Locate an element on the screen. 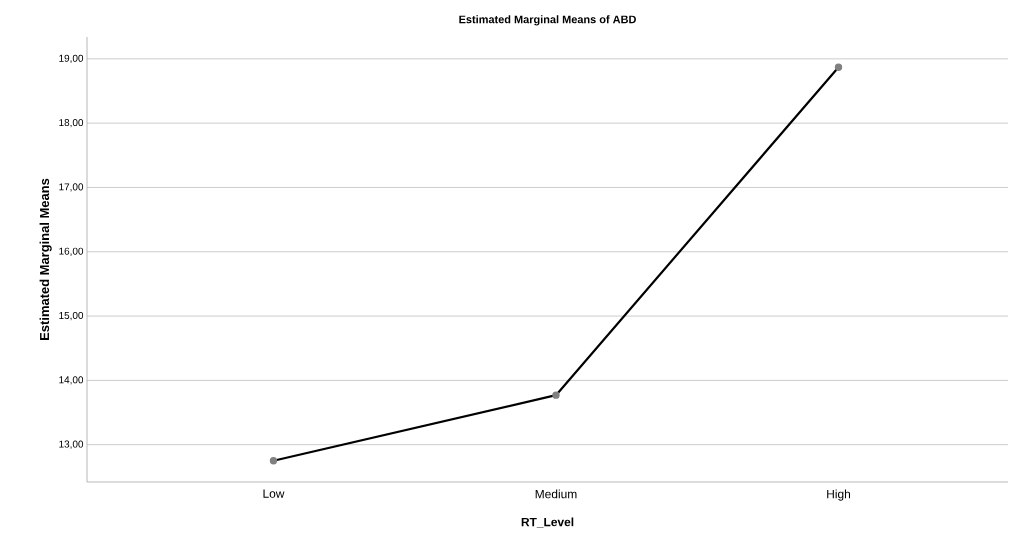 This screenshot has width=1016, height=552. x-tick-label: Medium is located at coordinates (556, 494).